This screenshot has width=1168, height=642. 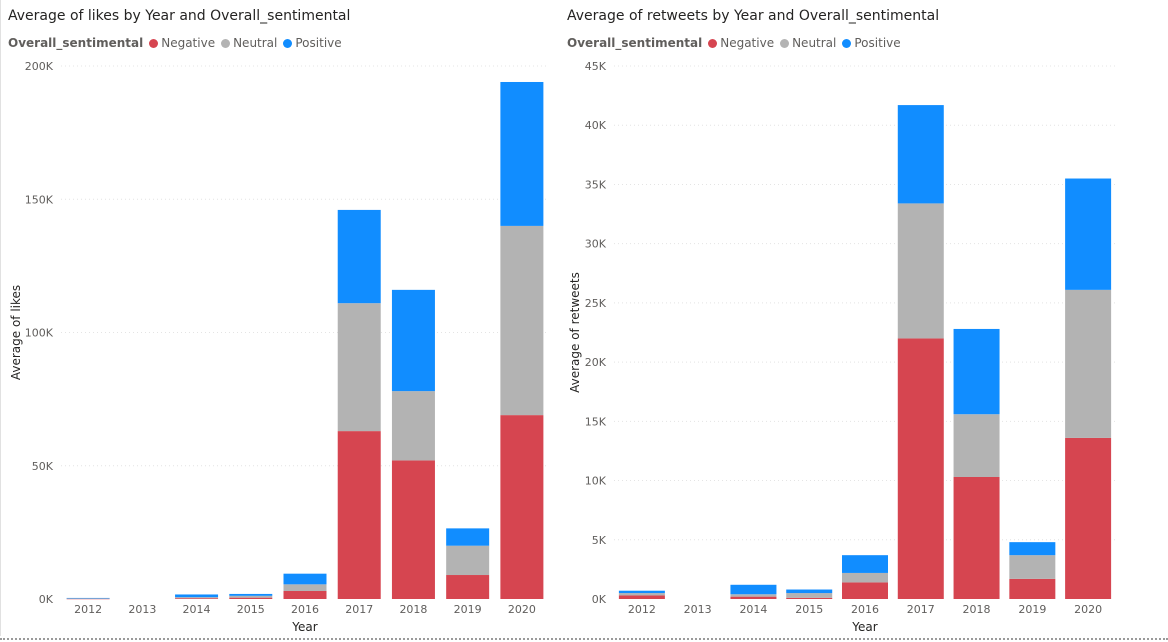 What do you see at coordinates (43, 466) in the screenshot?
I see `y-tick-label: 50K` at bounding box center [43, 466].